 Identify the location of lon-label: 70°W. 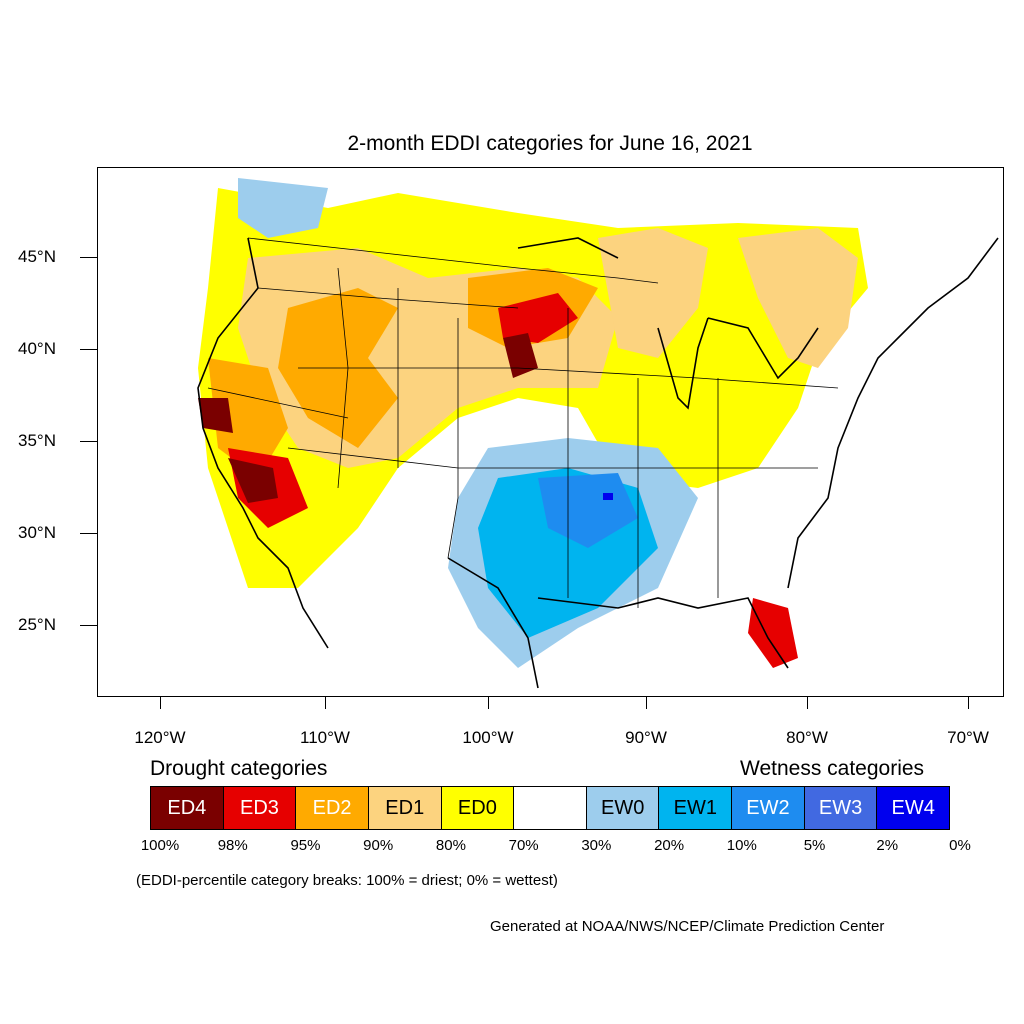
(968, 737).